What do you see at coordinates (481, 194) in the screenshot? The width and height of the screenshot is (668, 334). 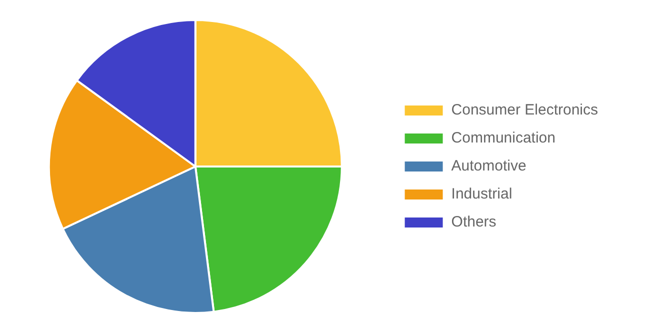 I see `legend-label: Industrial` at bounding box center [481, 194].